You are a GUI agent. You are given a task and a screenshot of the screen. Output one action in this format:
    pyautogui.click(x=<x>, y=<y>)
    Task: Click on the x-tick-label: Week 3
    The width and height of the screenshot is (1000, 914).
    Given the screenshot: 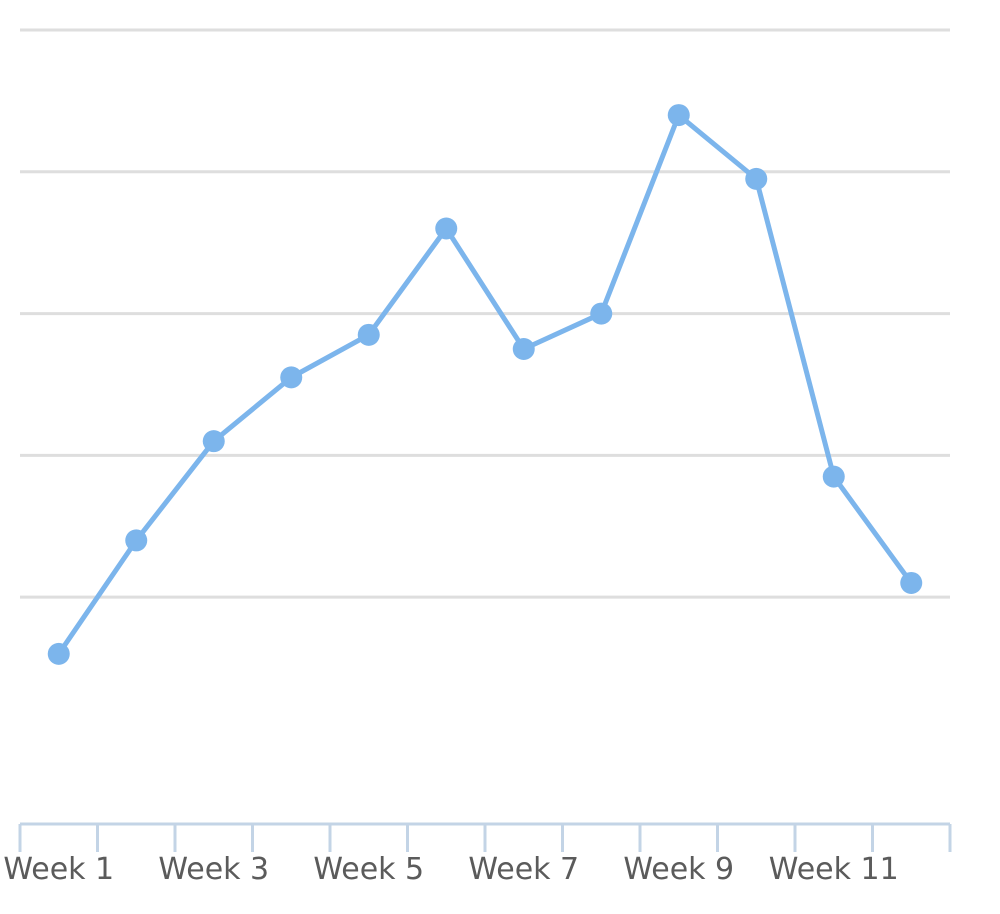 What is the action you would take?
    pyautogui.click(x=213, y=869)
    